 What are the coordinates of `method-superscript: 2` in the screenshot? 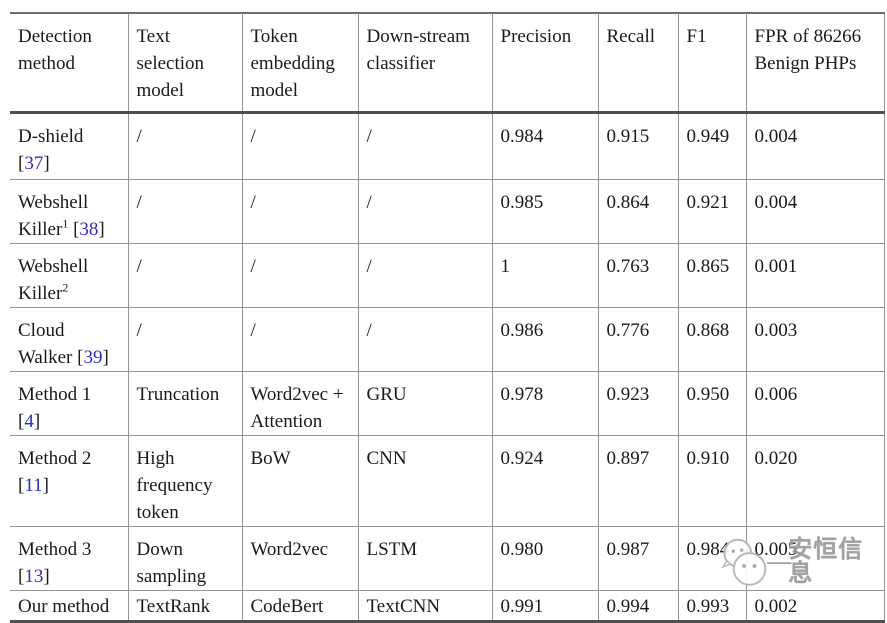 It's located at (65, 287).